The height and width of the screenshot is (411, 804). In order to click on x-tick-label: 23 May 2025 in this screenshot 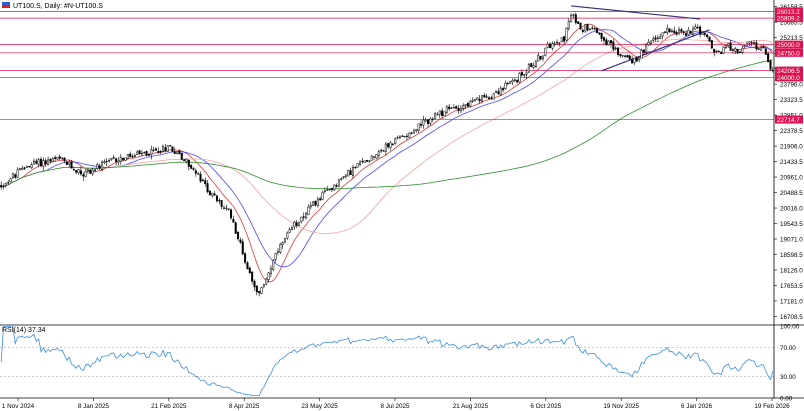, I will do `click(319, 406)`.